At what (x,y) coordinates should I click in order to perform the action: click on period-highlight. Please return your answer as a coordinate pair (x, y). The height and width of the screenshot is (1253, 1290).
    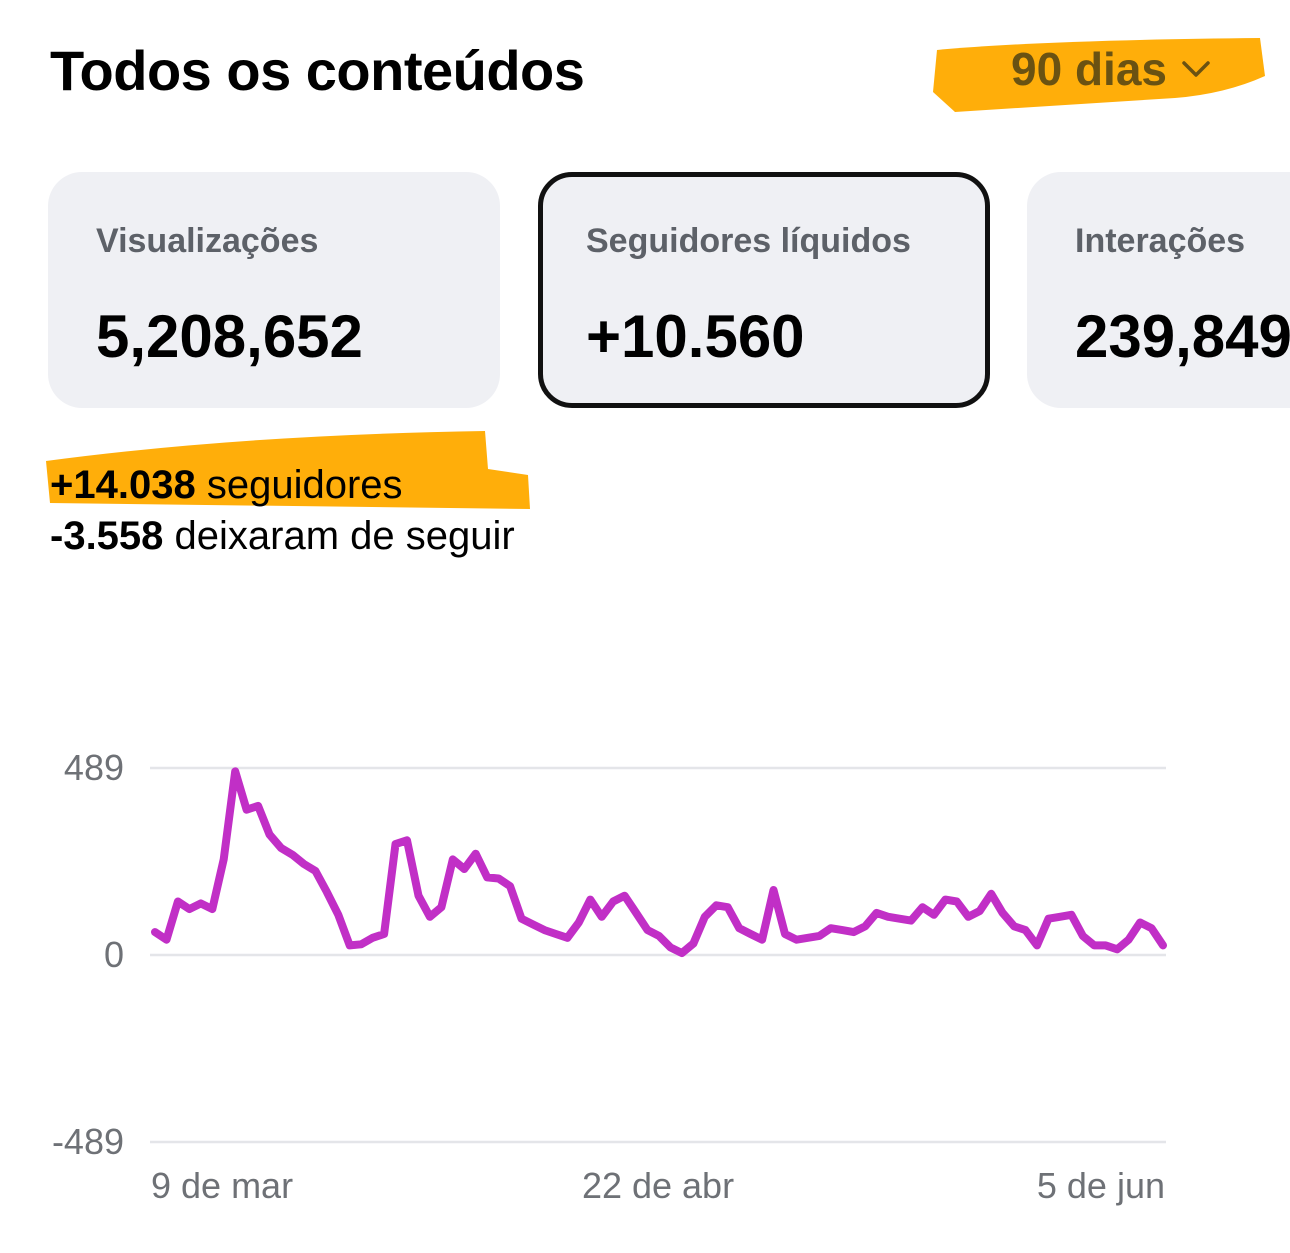
    Looking at the image, I should click on (1099, 75).